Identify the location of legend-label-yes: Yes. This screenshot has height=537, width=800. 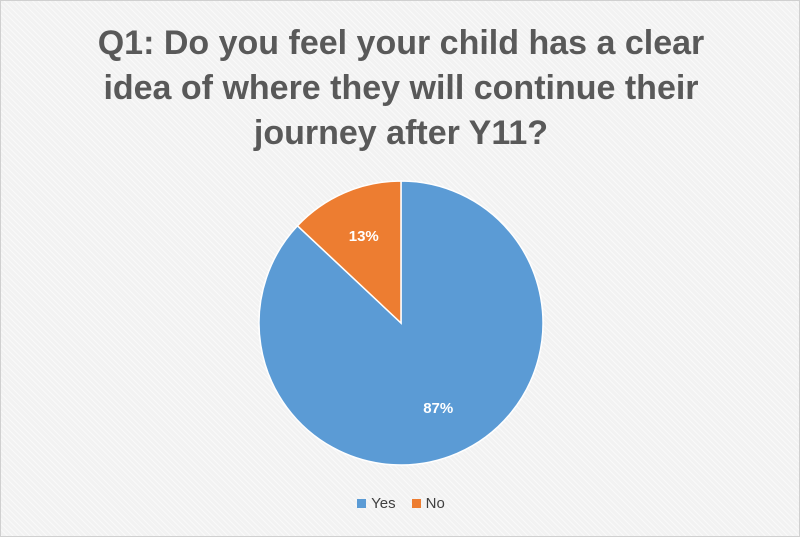
(383, 503).